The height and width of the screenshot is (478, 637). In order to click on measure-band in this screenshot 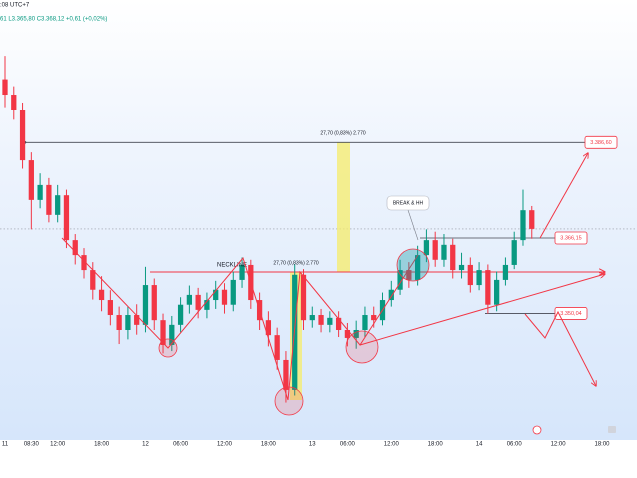, I will do `click(343, 207)`.